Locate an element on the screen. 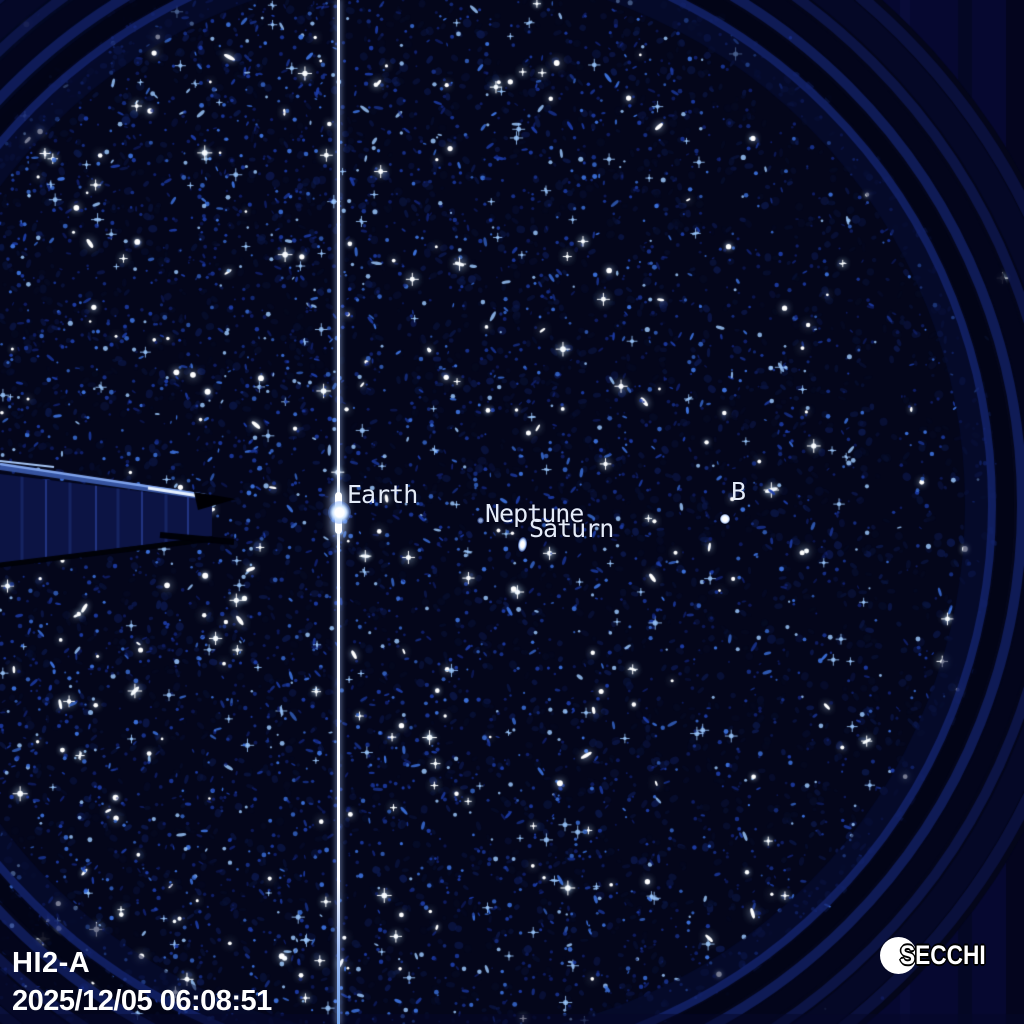 Image resolution: width=1024 pixels, height=1024 pixels. secchi-logo: SECCHI is located at coordinates (951, 957).